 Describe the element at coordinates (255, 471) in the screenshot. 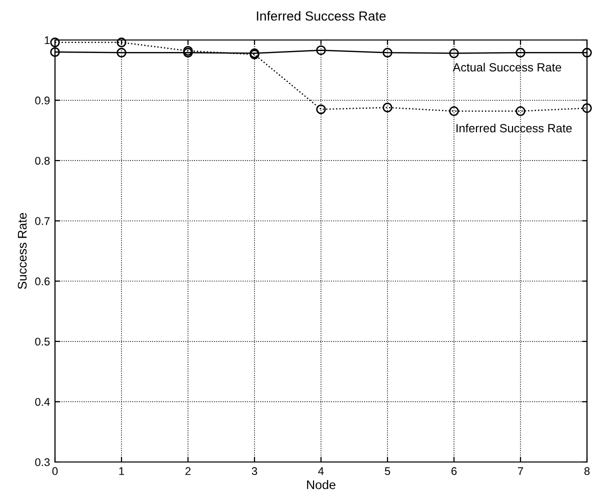

I see `x-tick-label: 3` at that location.